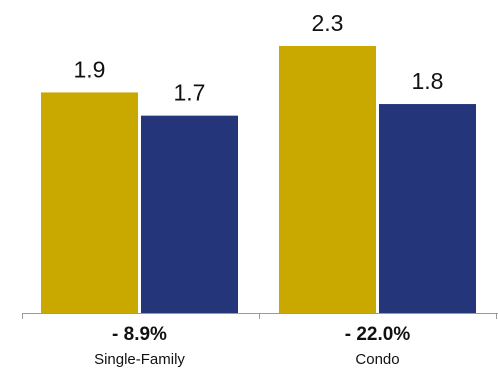  Describe the element at coordinates (328, 23) in the screenshot. I see `data-label: 2.3` at that location.